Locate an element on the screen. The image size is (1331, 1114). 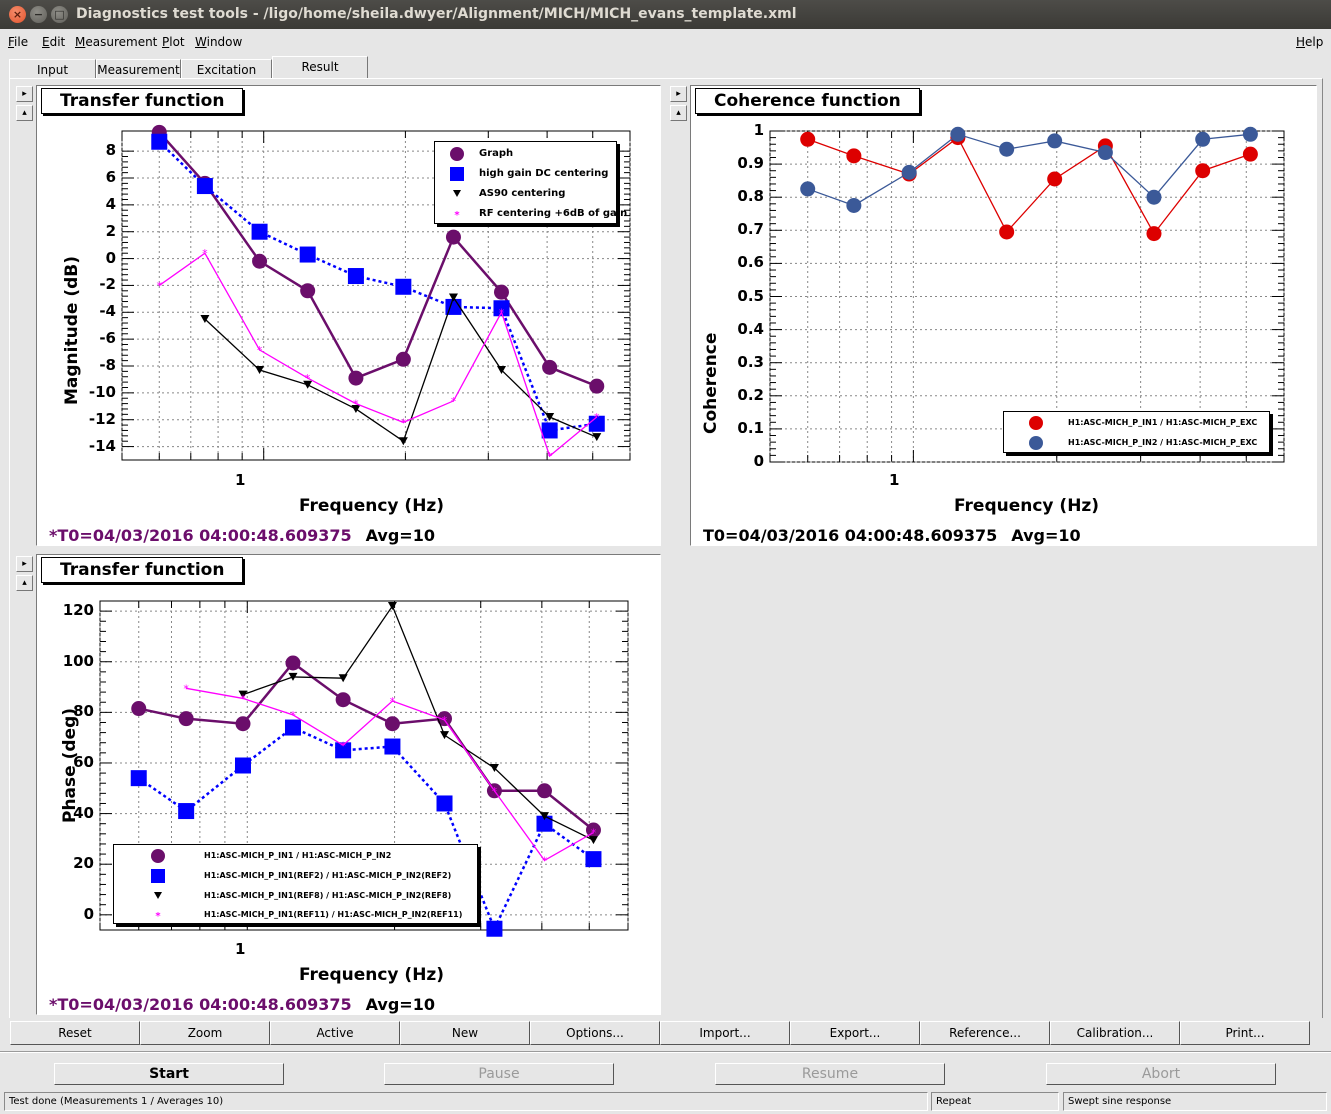
tab-input: Input is located at coordinates (52, 69).